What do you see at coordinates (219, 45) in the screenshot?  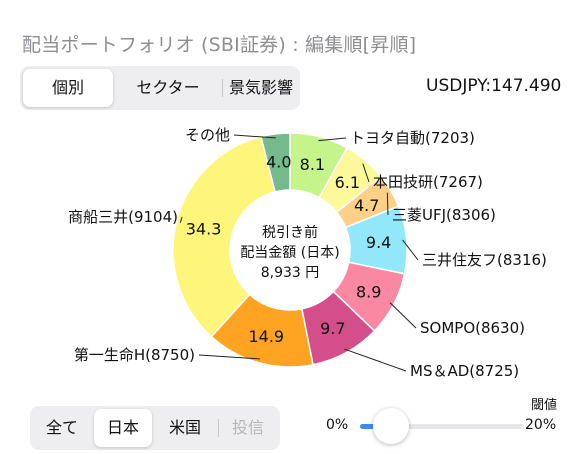 I see `page-title: 配当ポートフォリオ (SBI証券) : 編集順[昇順]` at bounding box center [219, 45].